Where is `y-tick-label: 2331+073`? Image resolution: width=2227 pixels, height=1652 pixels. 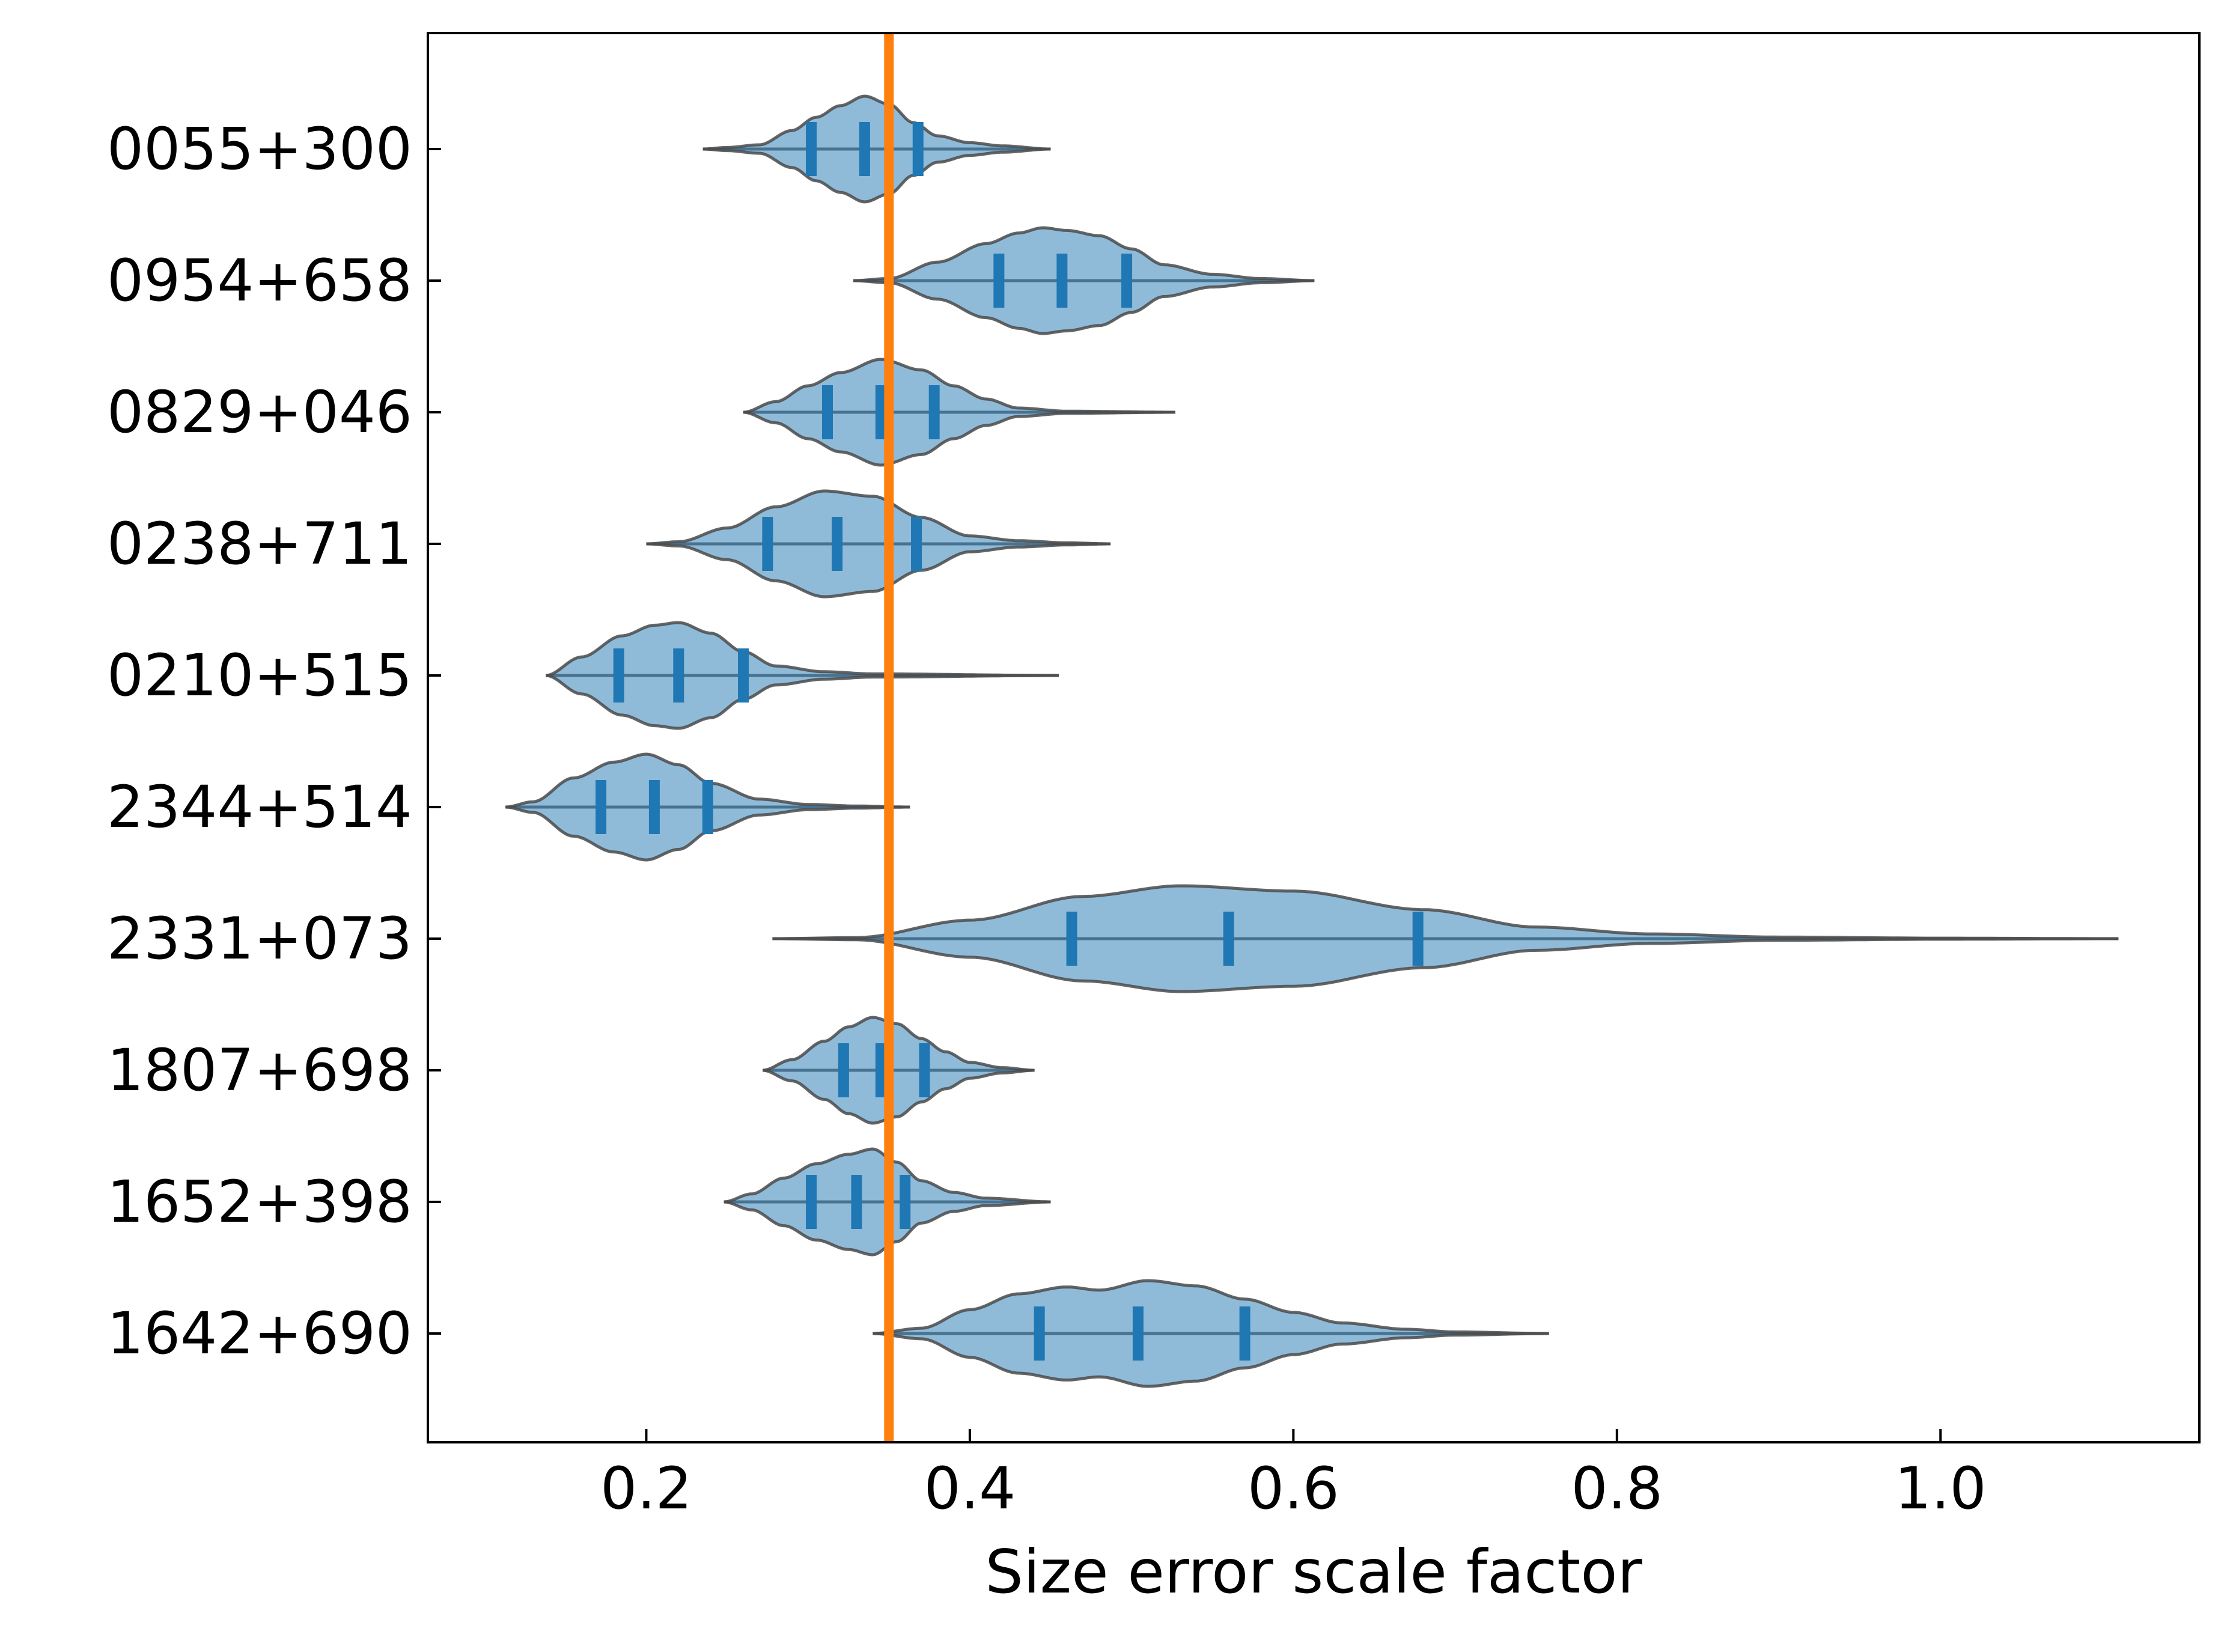 y-tick-label: 2331+073 is located at coordinates (259, 939).